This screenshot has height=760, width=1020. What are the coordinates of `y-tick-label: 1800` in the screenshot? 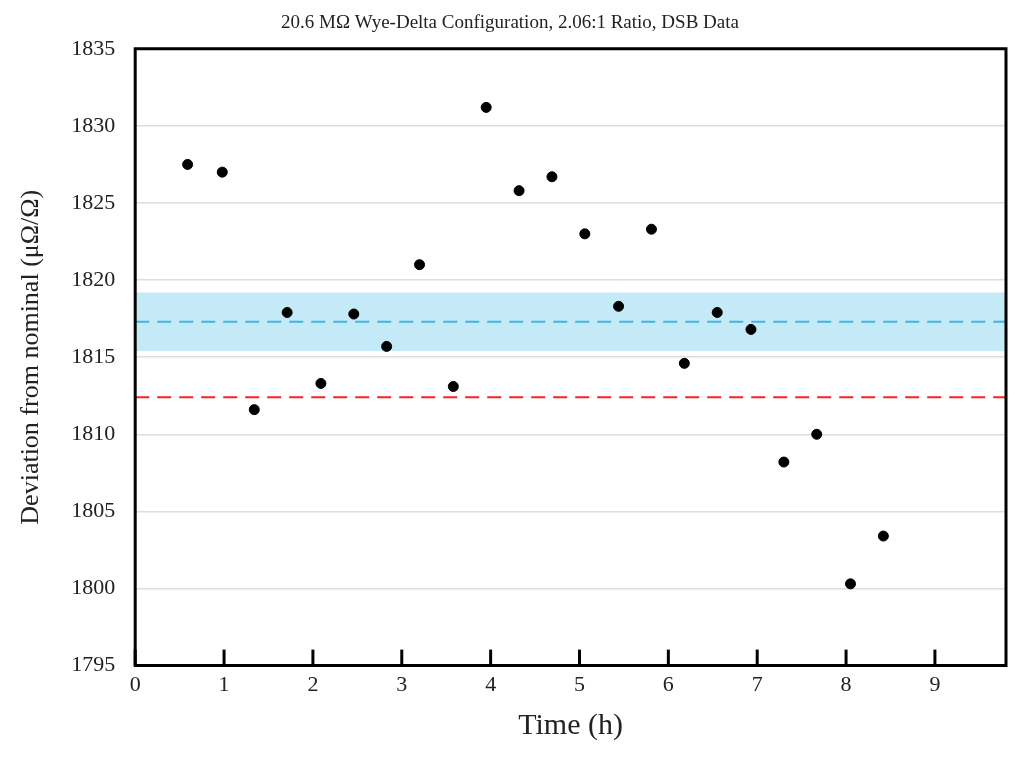 It's located at (93, 587).